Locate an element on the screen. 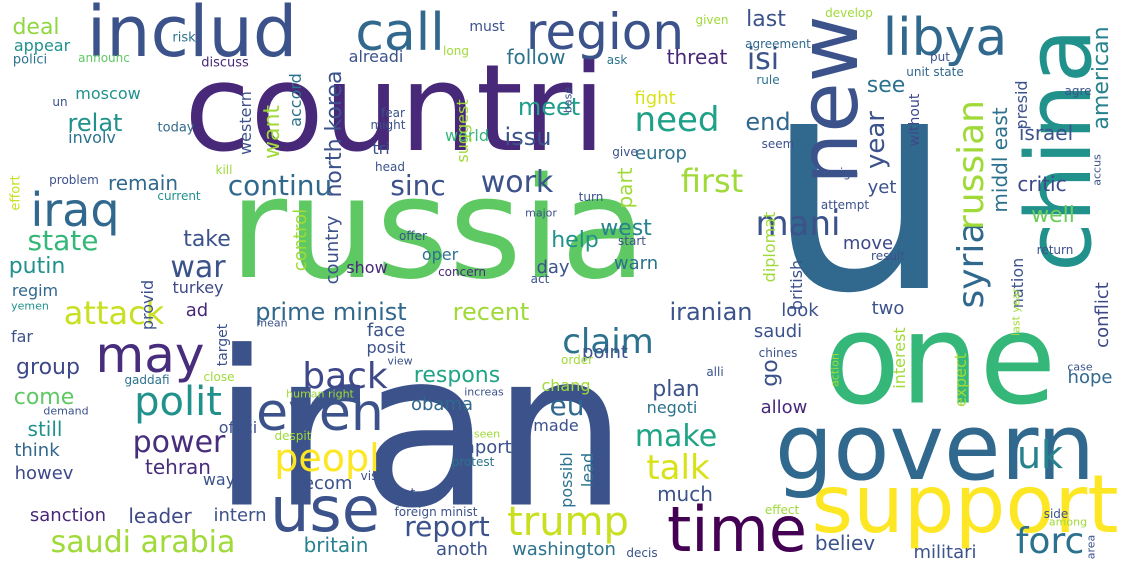 The width and height of the screenshot is (1130, 572). word-effort: effort is located at coordinates (16, 193).